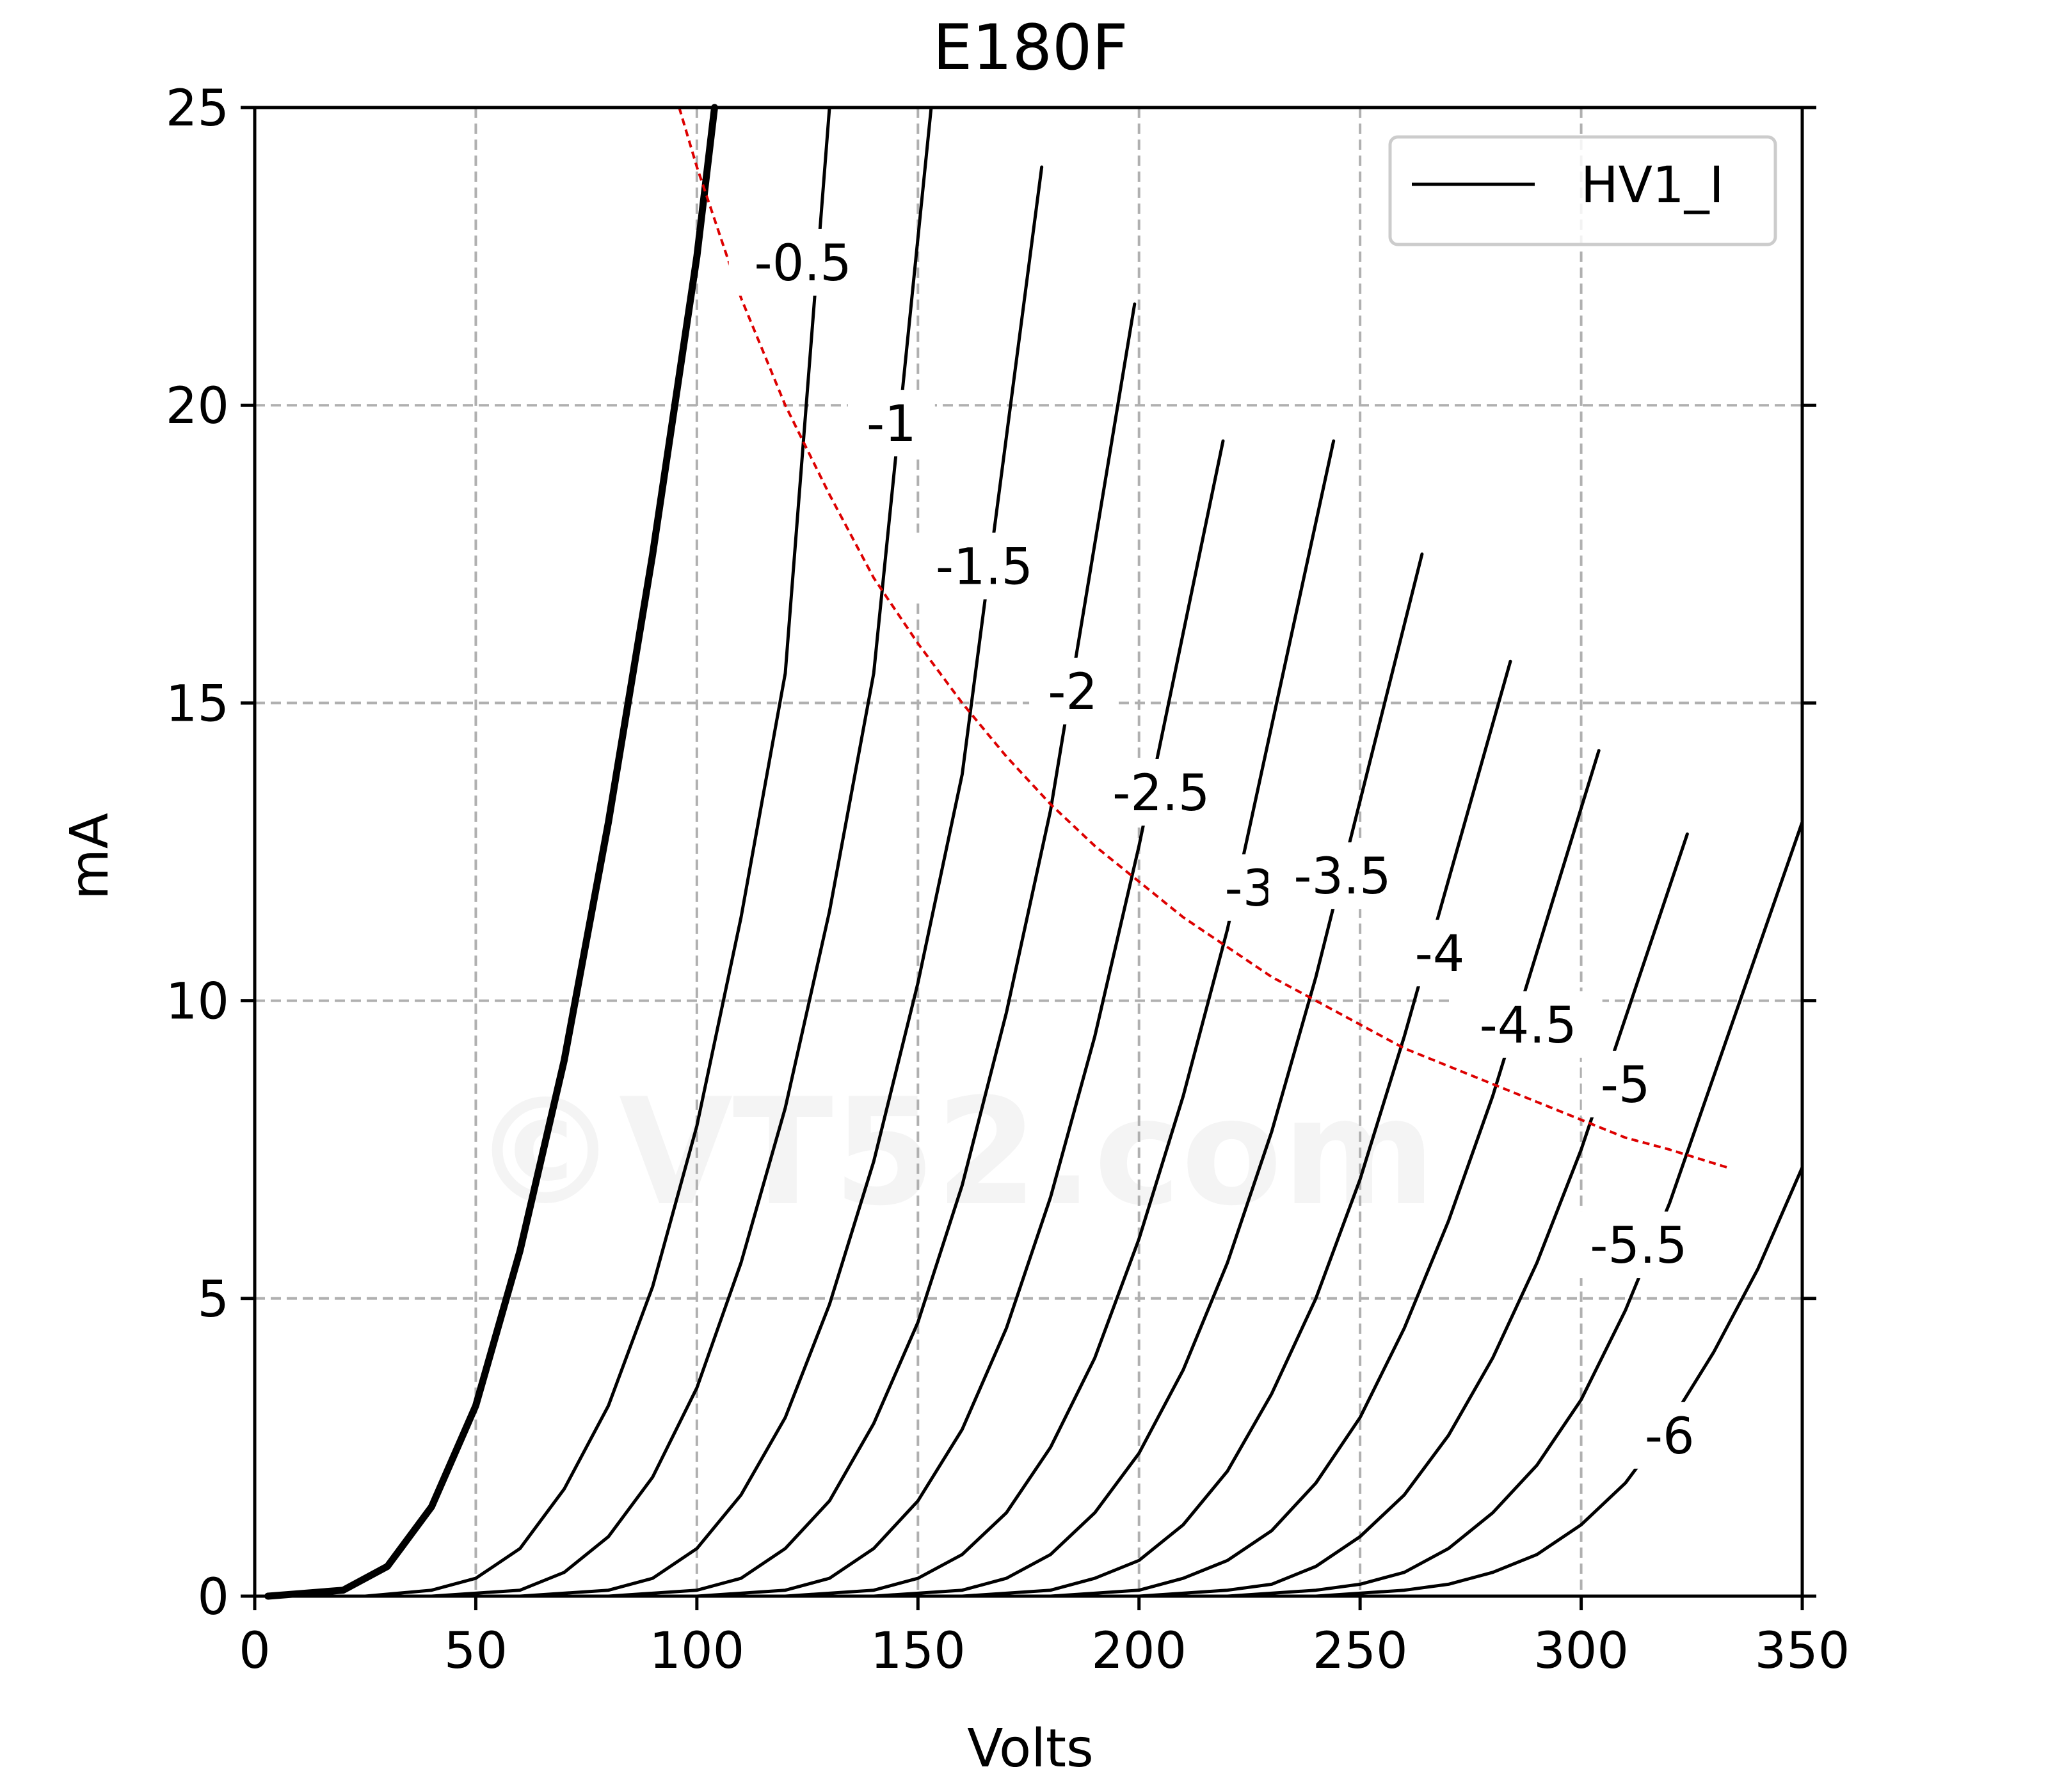  I want to click on curve-label: -4, so click(1440, 954).